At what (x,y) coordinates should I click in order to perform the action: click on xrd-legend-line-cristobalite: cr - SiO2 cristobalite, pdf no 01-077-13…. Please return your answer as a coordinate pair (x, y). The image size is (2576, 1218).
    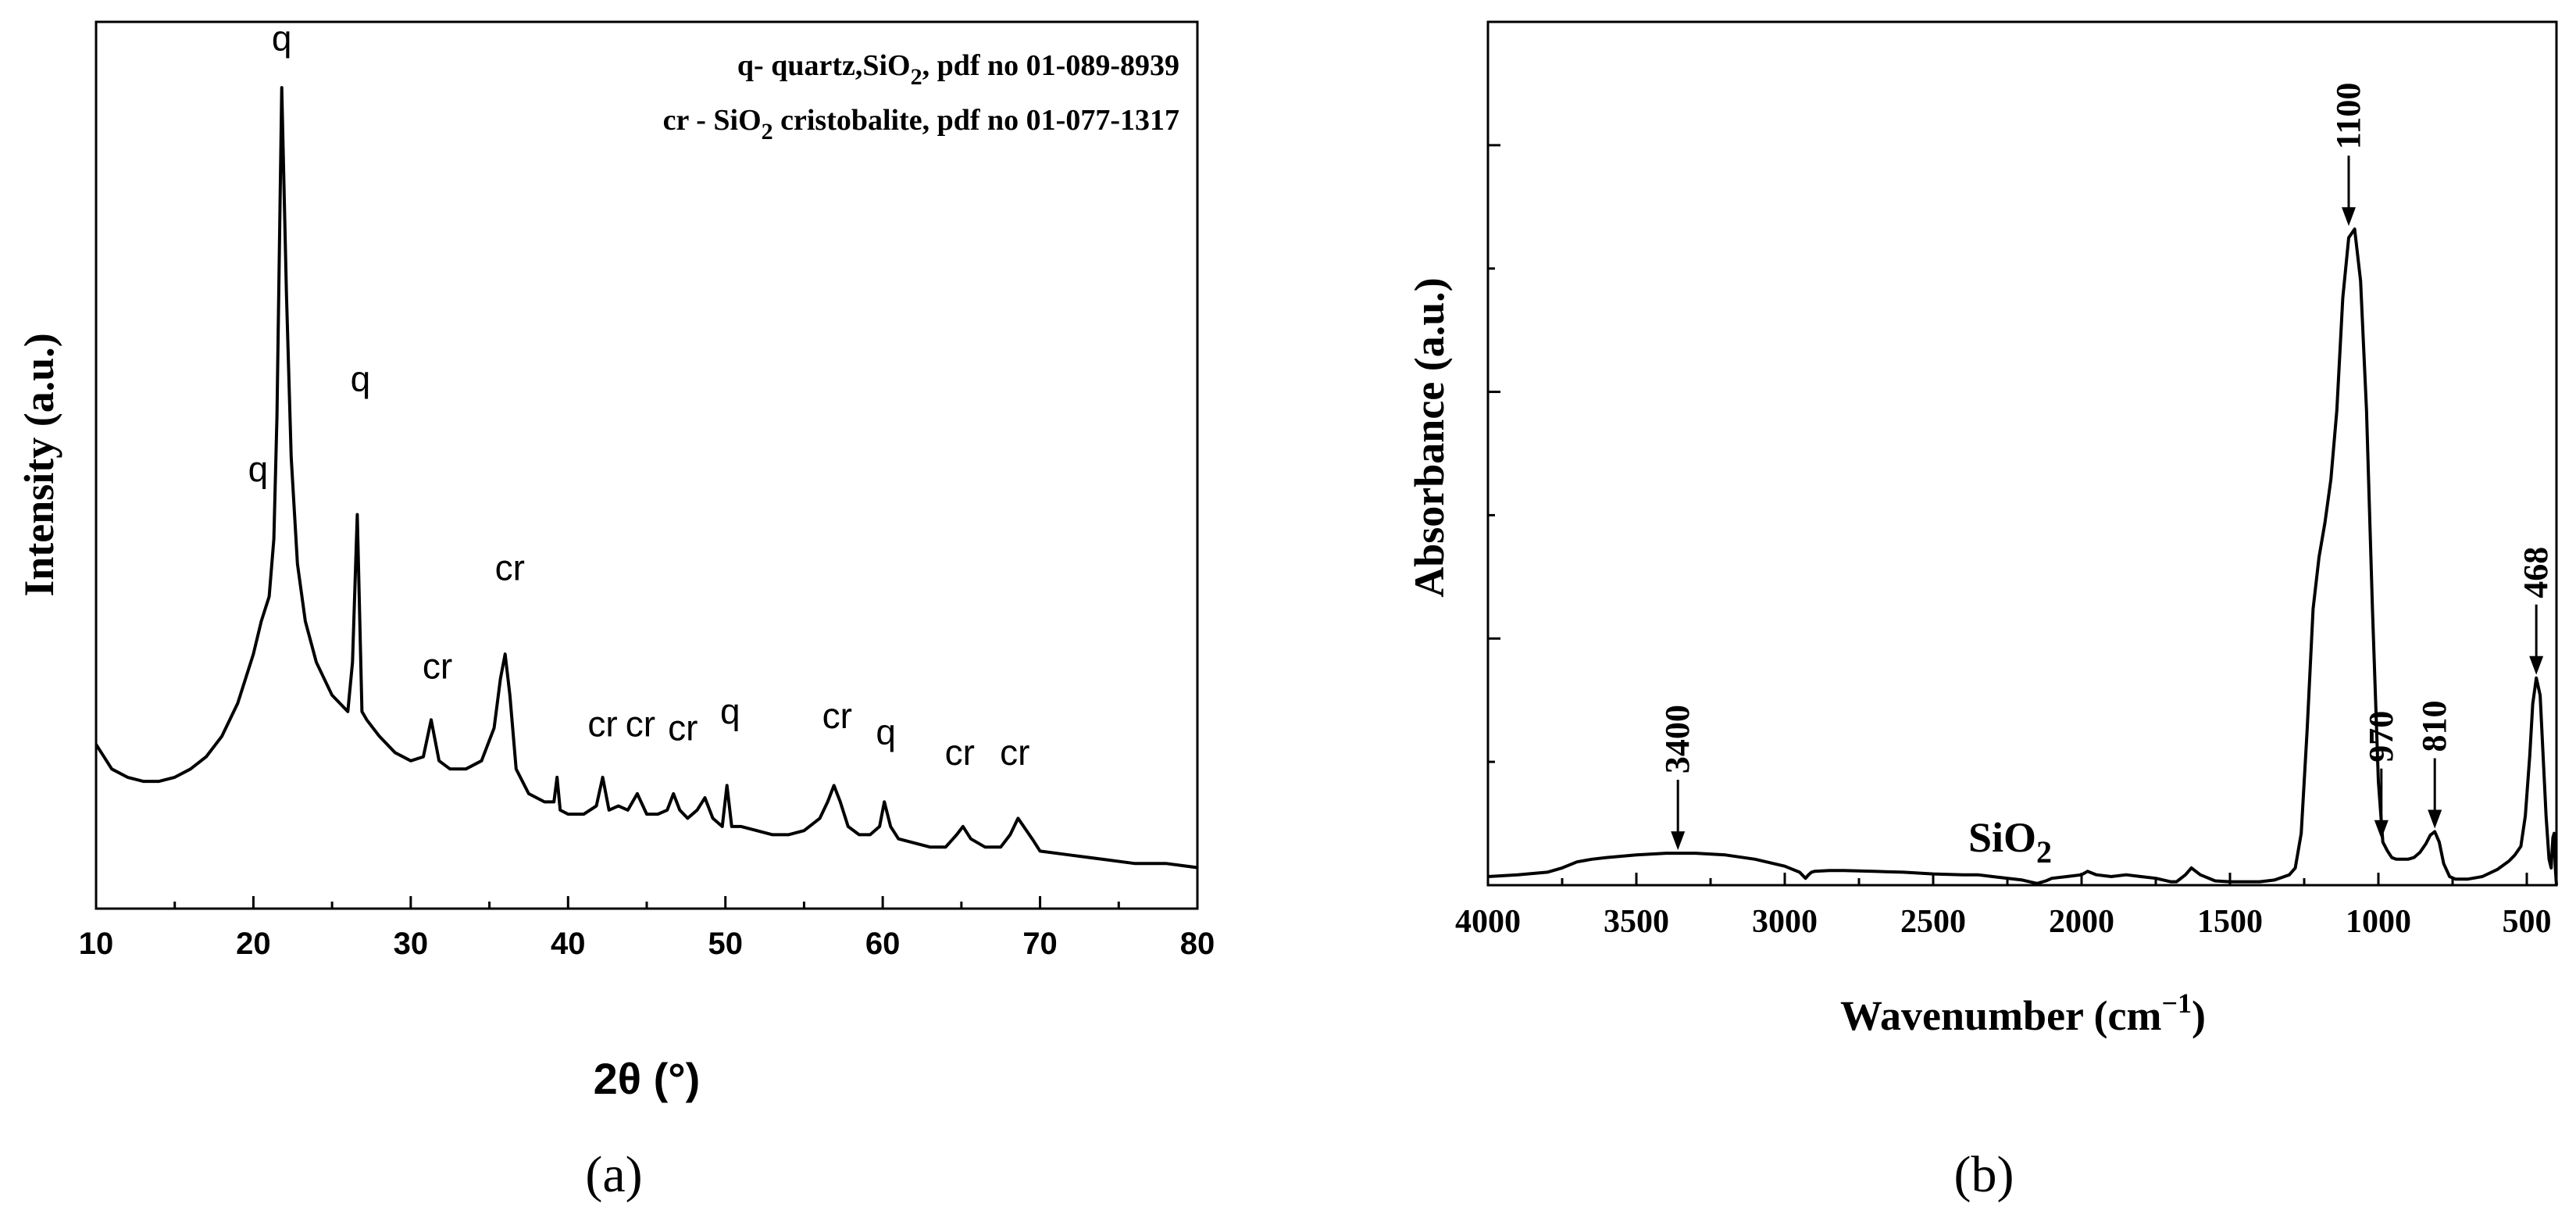
    Looking at the image, I should click on (921, 124).